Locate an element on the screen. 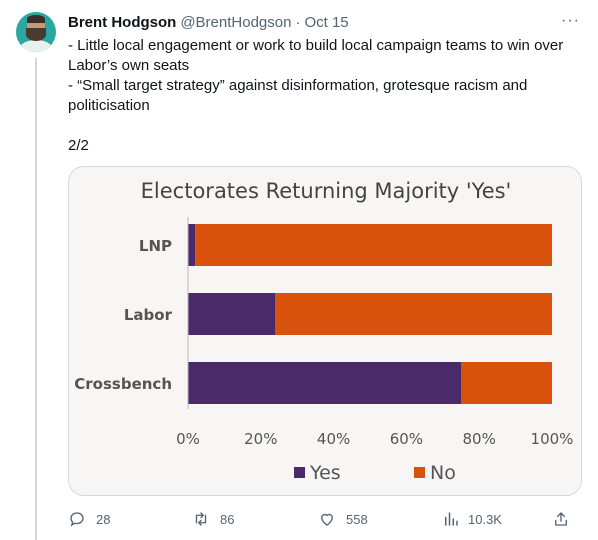  views-bar-chart-icon is located at coordinates (451, 519).